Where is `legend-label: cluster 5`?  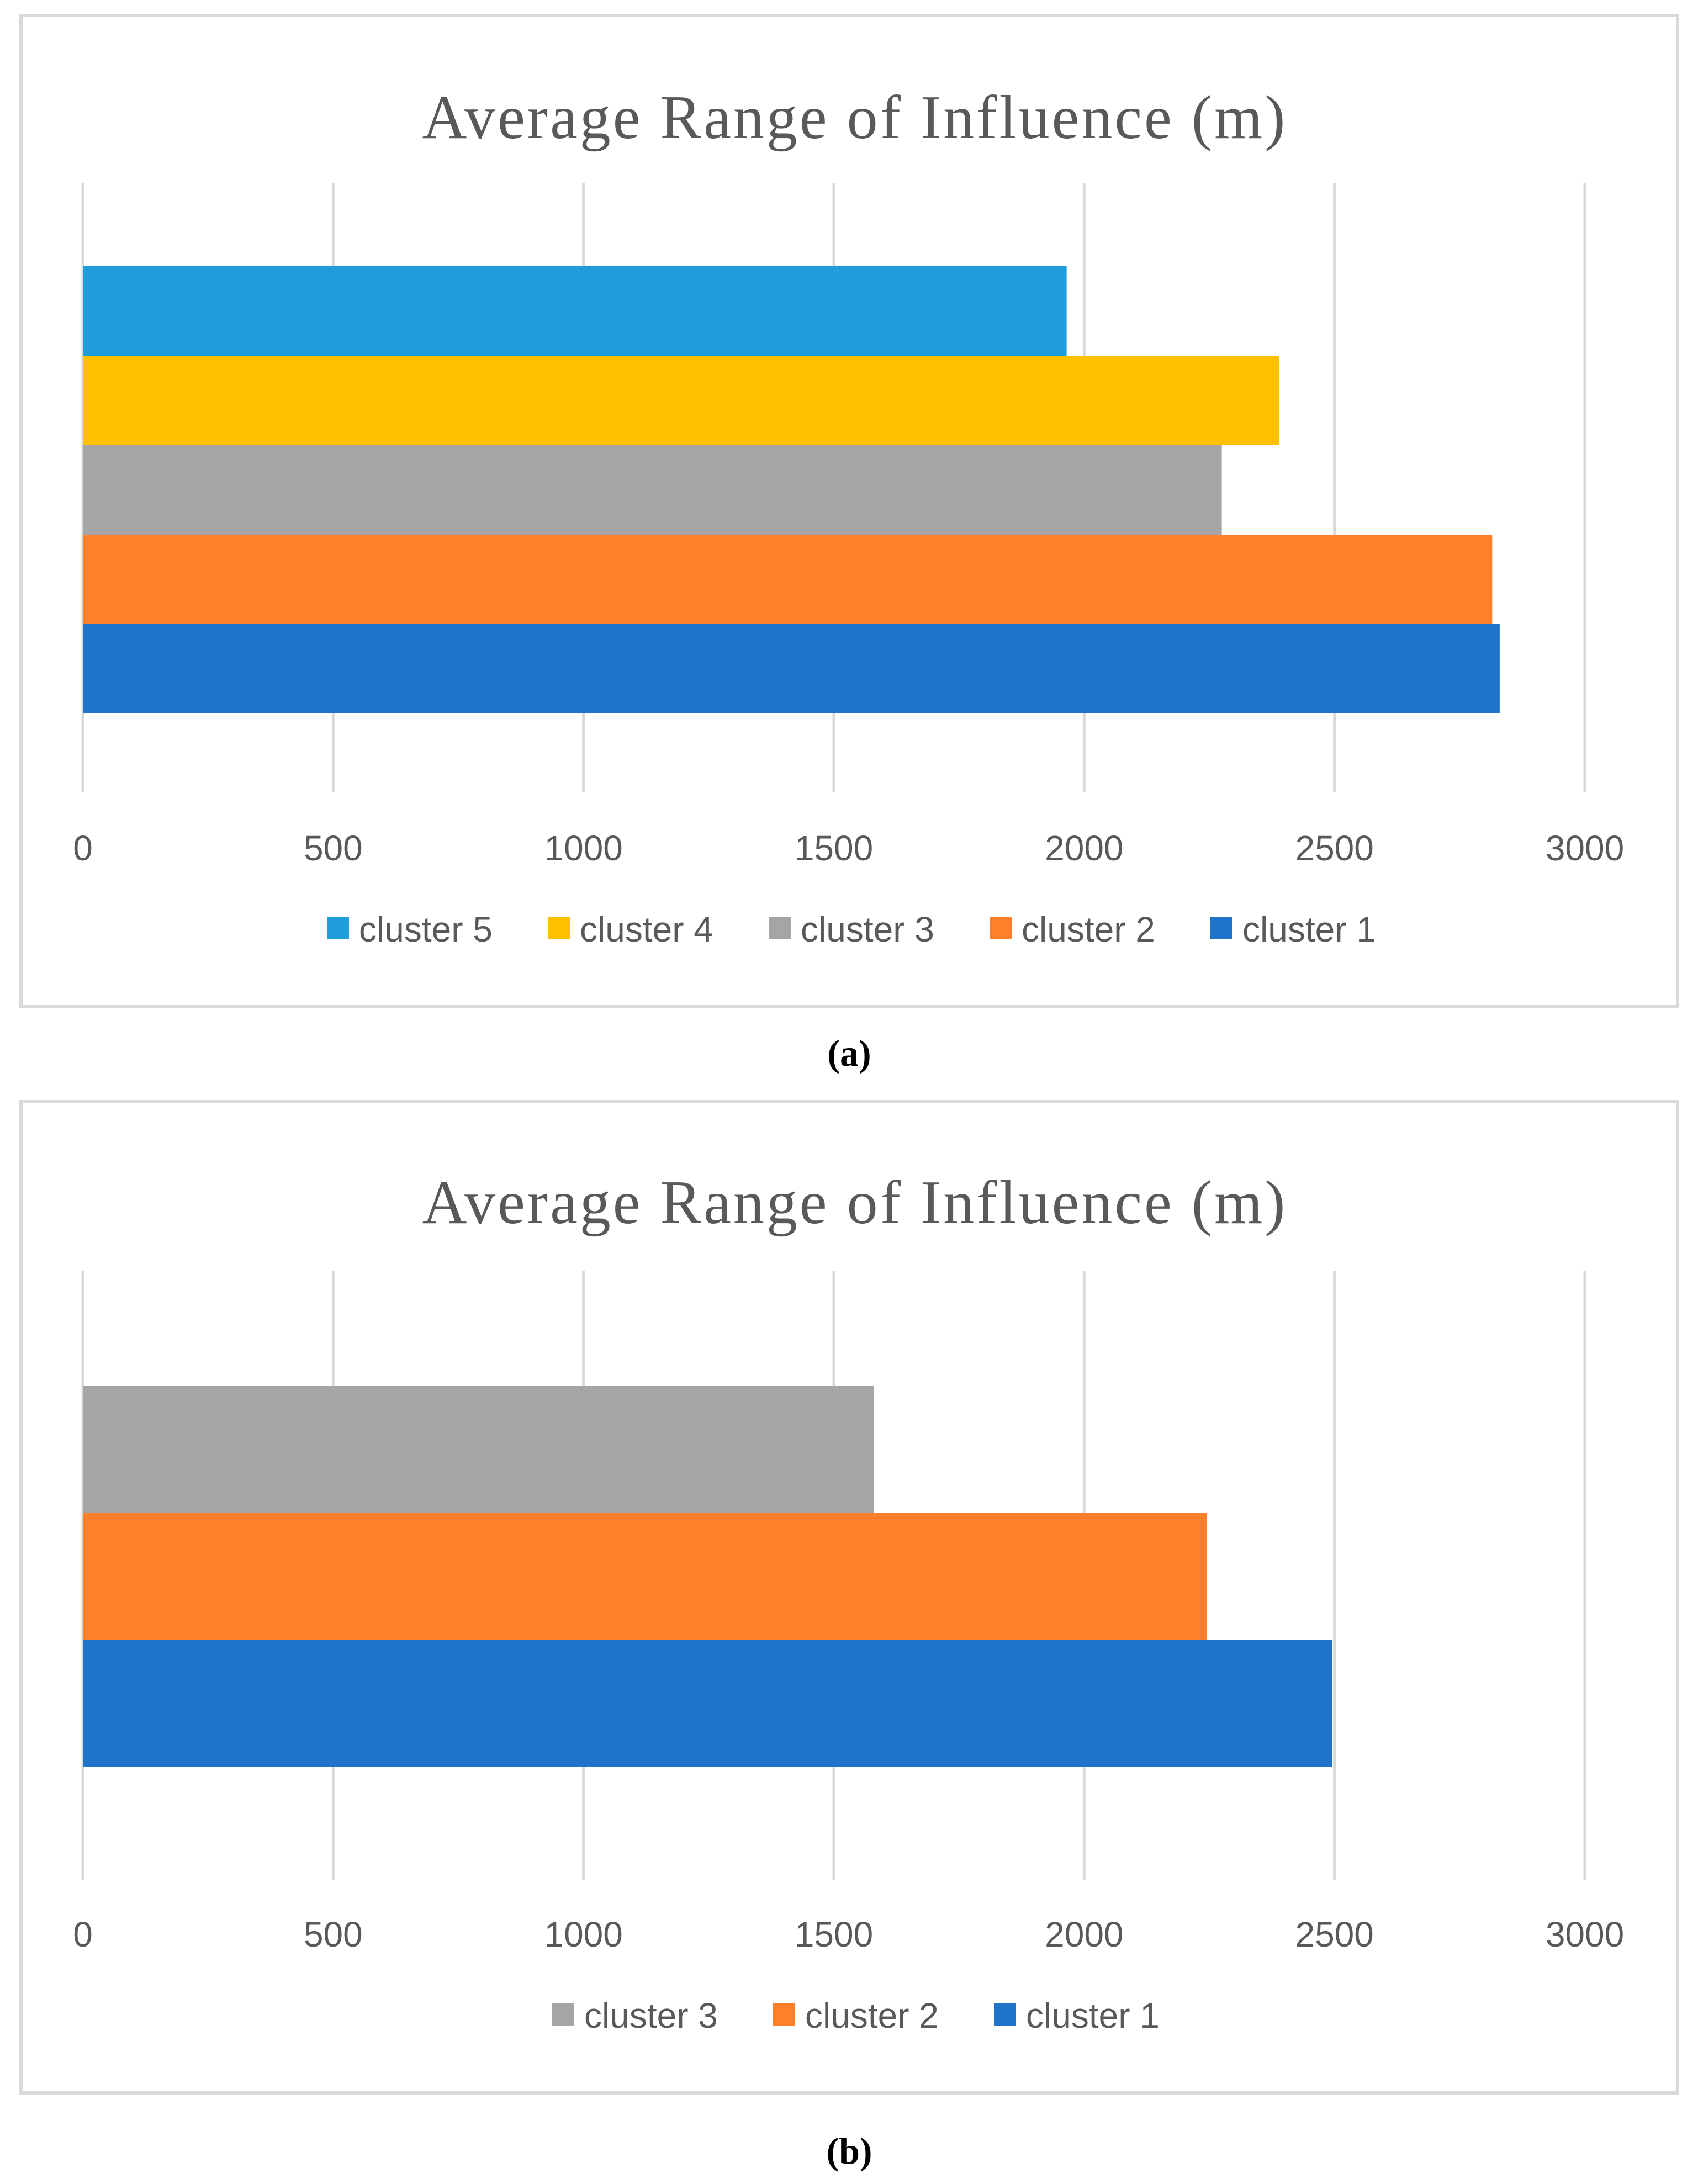 legend-label: cluster 5 is located at coordinates (426, 929).